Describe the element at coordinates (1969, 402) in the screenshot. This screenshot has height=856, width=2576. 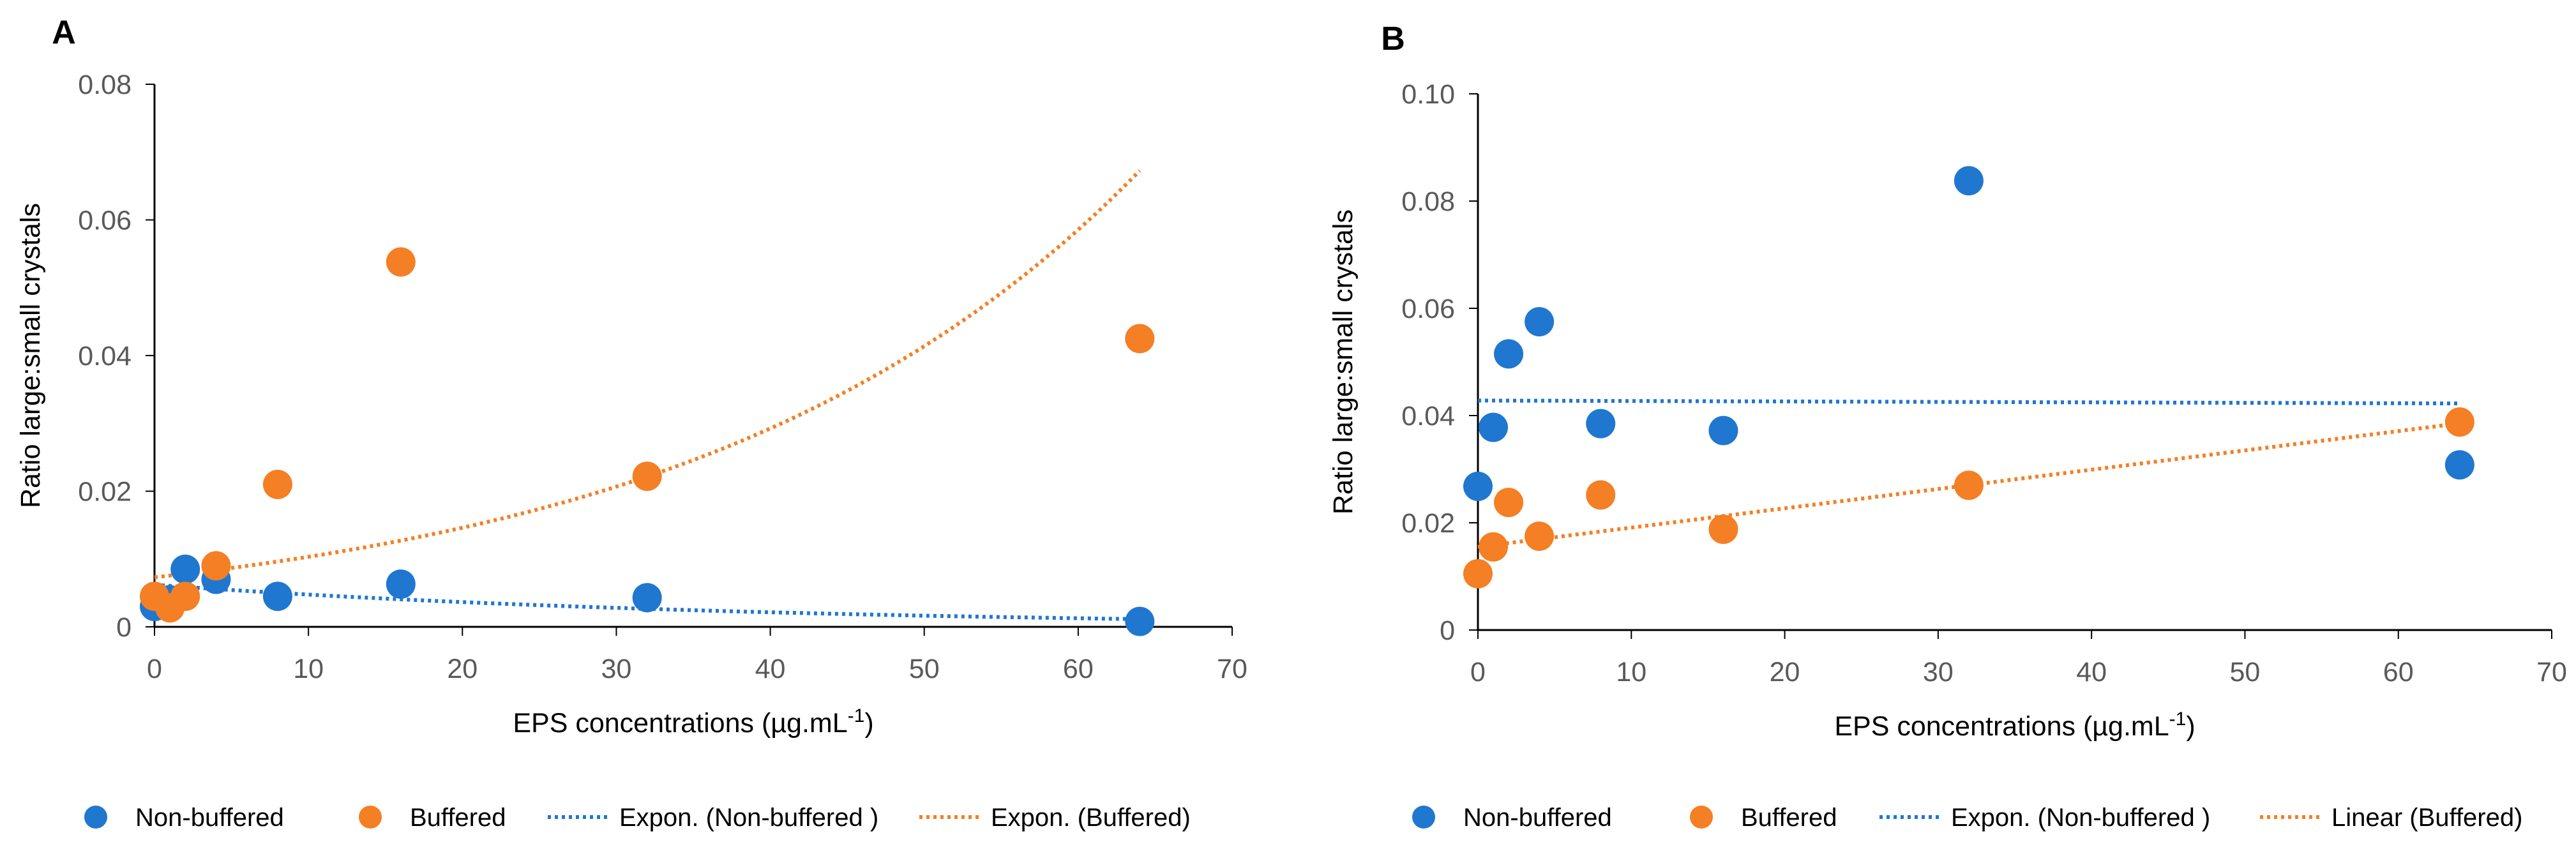
I see `trendline-expon-non-buffered` at that location.